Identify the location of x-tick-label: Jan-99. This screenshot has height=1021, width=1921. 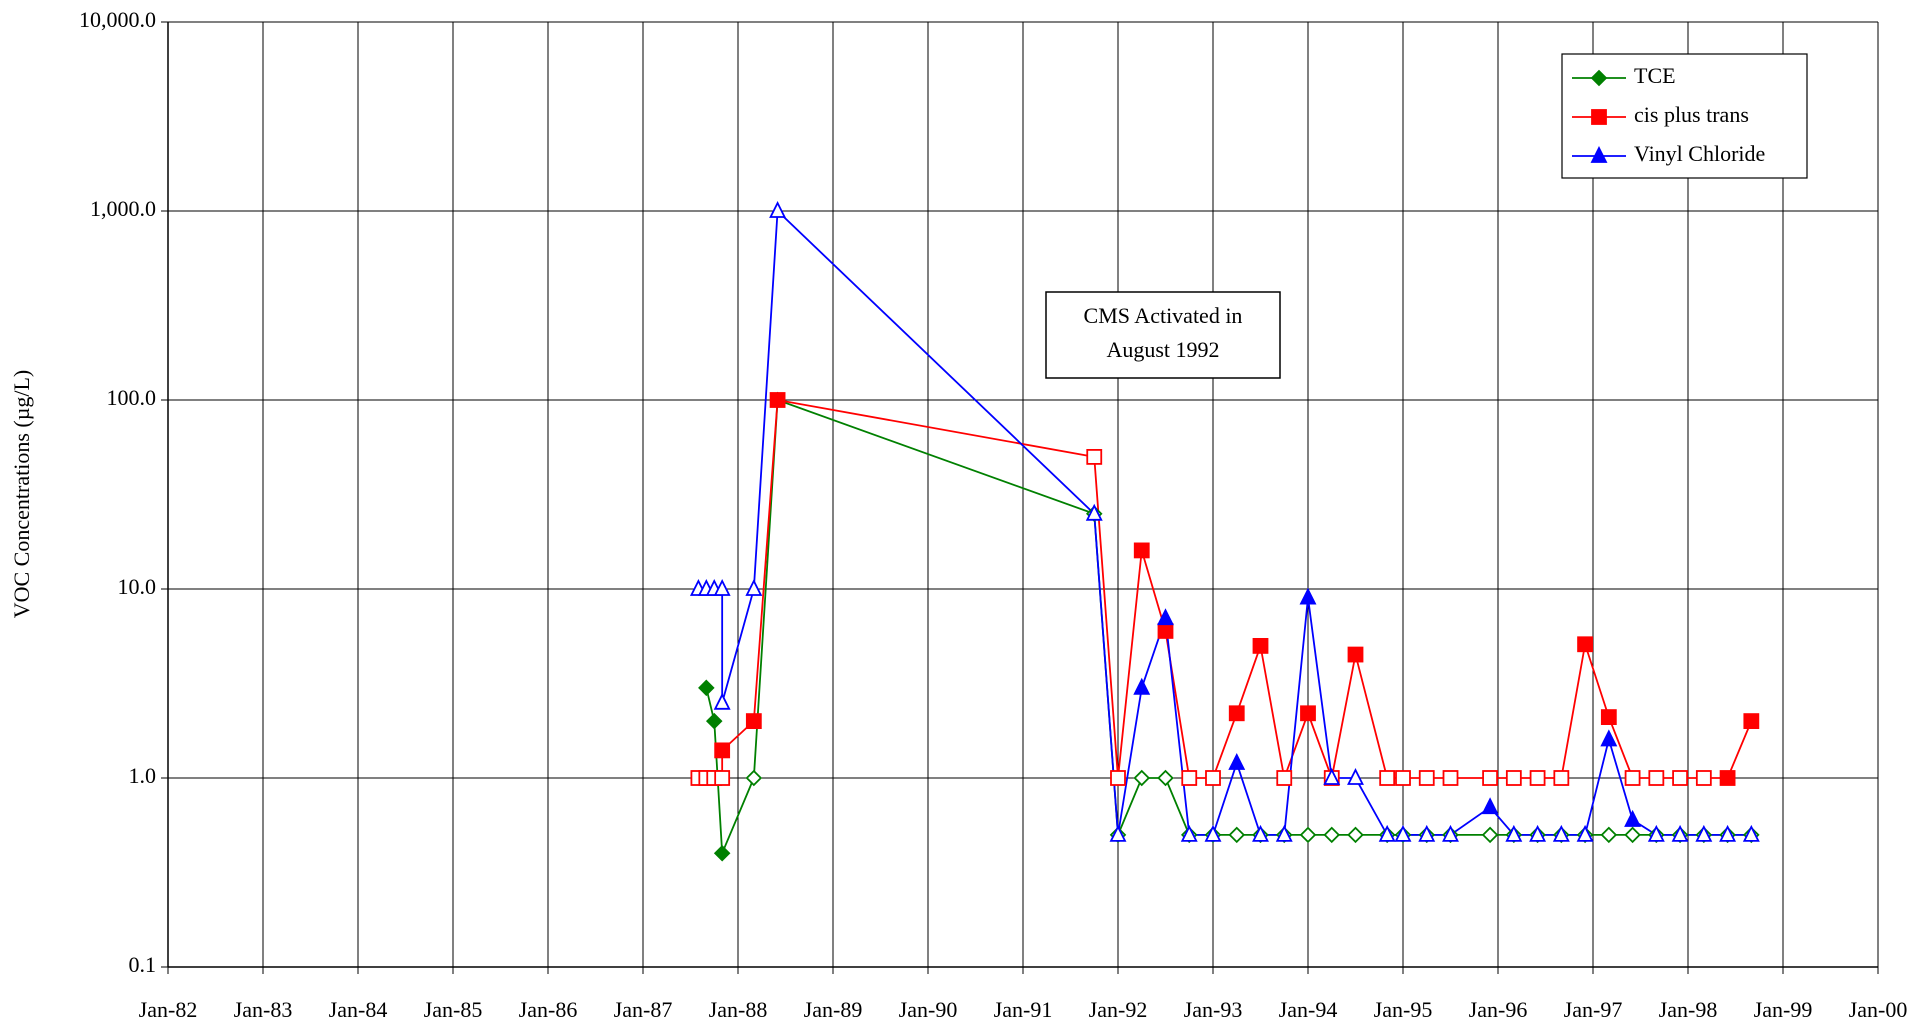
(1783, 1009).